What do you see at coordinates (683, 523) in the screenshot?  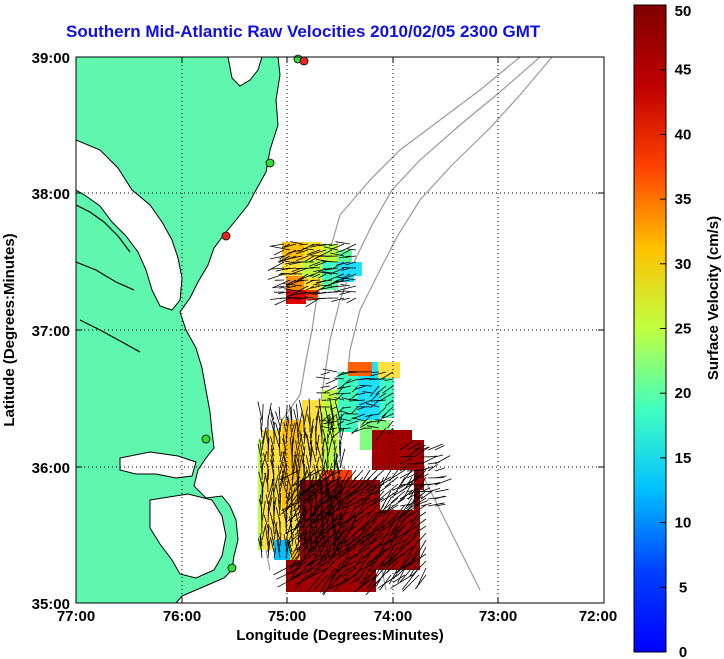 I see `colorbar-tick-label: 10` at bounding box center [683, 523].